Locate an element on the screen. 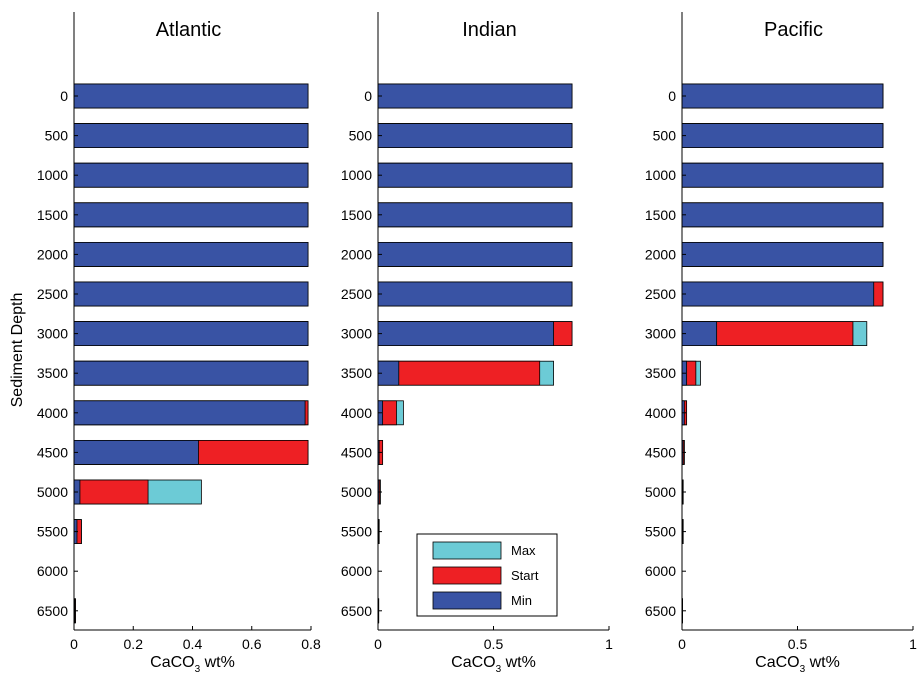 This screenshot has height=699, width=917. panel-title: Indian is located at coordinates (489, 30).